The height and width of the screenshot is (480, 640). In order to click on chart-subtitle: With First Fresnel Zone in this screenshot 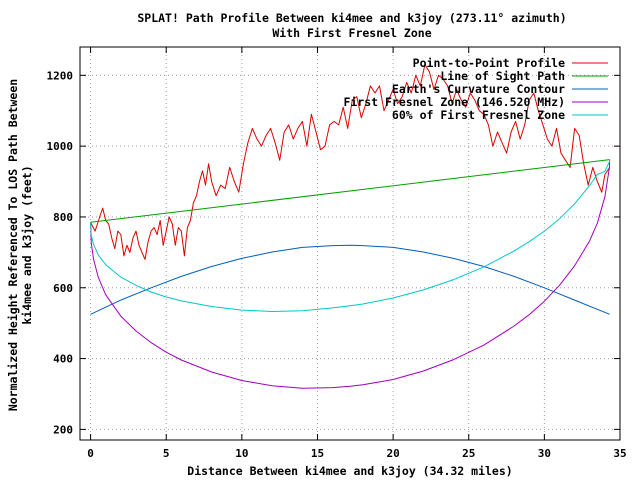, I will do `click(351, 33)`.